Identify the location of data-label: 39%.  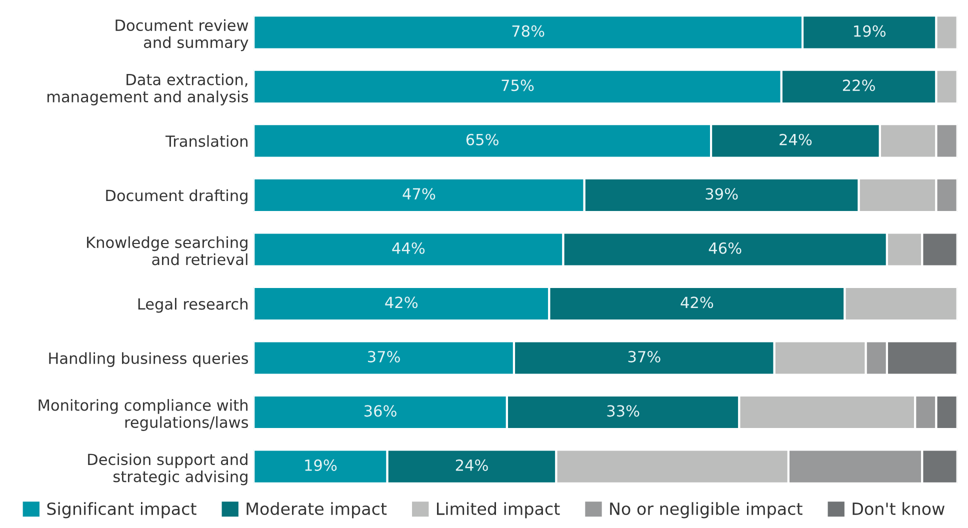
(722, 194).